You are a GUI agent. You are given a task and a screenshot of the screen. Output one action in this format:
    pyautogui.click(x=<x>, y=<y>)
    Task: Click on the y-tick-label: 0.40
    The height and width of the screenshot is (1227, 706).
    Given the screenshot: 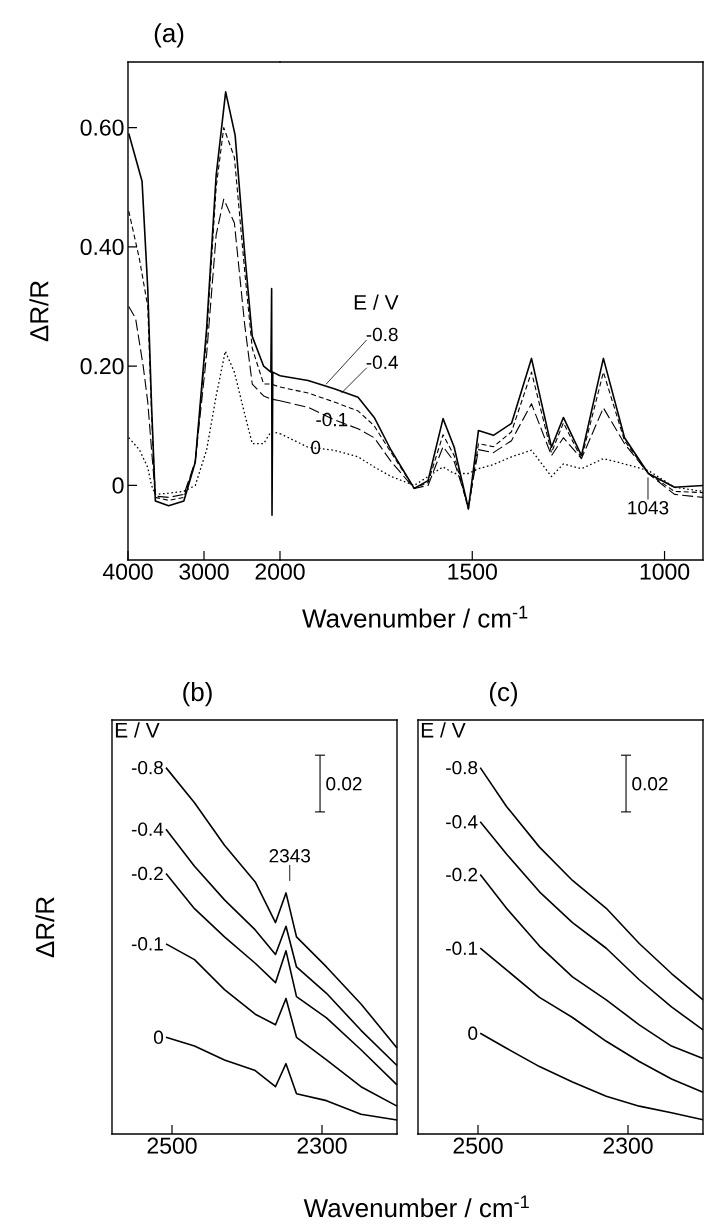 What is the action you would take?
    pyautogui.click(x=102, y=247)
    